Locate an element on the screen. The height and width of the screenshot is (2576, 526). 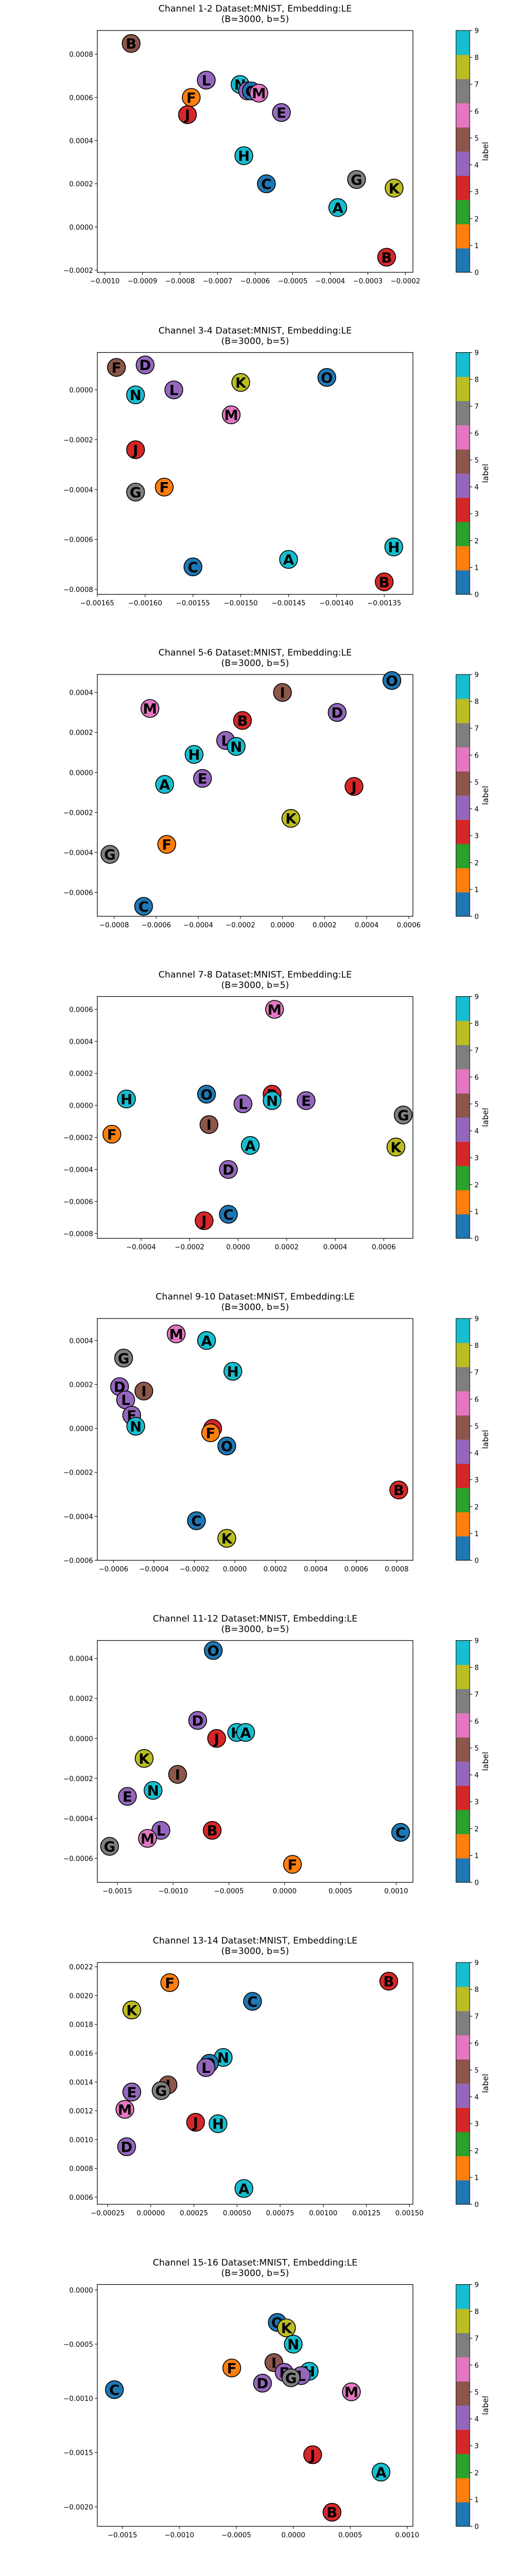
x-tick-label: −0.00165 is located at coordinates (97, 604).